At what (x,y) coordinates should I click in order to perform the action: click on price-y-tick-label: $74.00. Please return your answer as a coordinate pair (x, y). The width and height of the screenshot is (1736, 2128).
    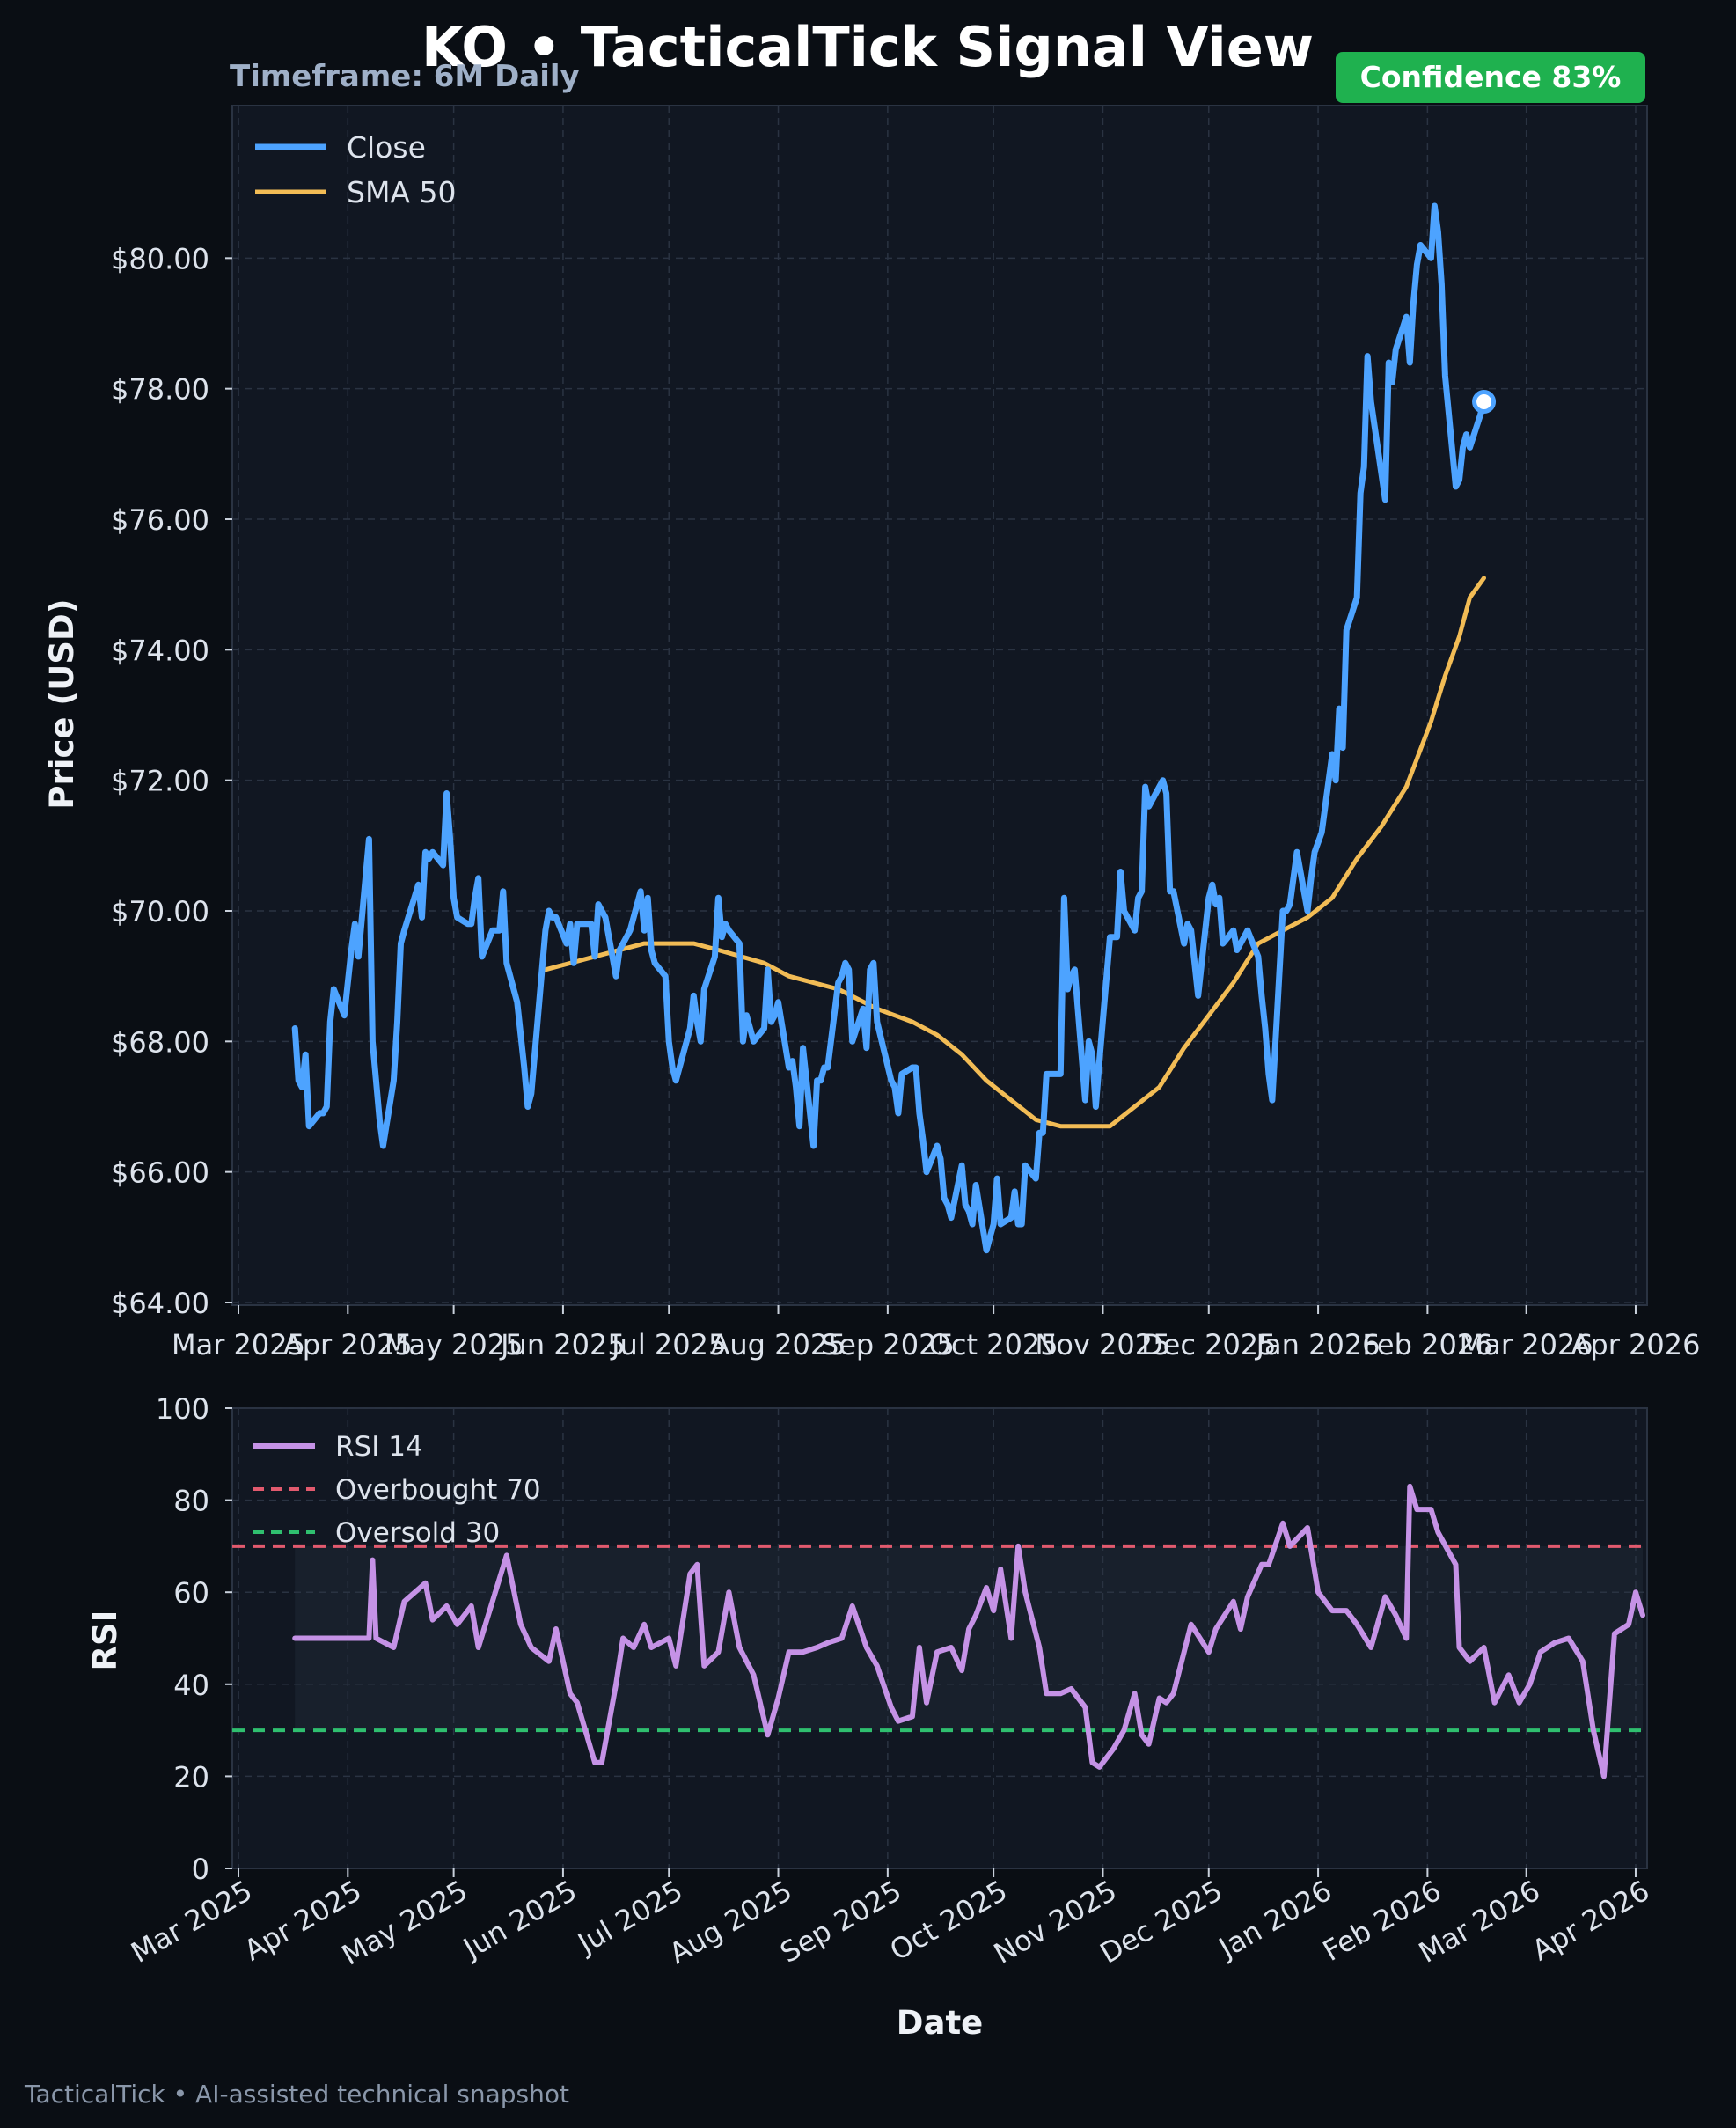
    Looking at the image, I should click on (160, 650).